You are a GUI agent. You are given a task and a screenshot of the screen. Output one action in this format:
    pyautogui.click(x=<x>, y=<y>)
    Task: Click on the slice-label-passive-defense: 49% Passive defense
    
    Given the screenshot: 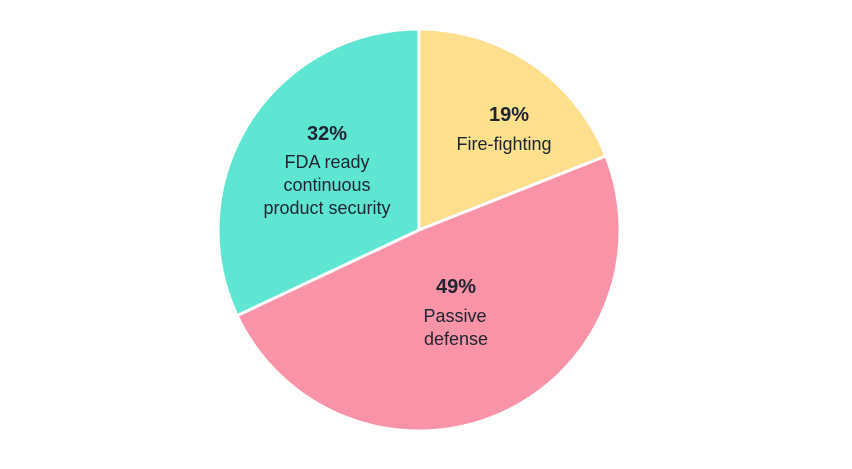 What is the action you would take?
    pyautogui.click(x=455, y=312)
    